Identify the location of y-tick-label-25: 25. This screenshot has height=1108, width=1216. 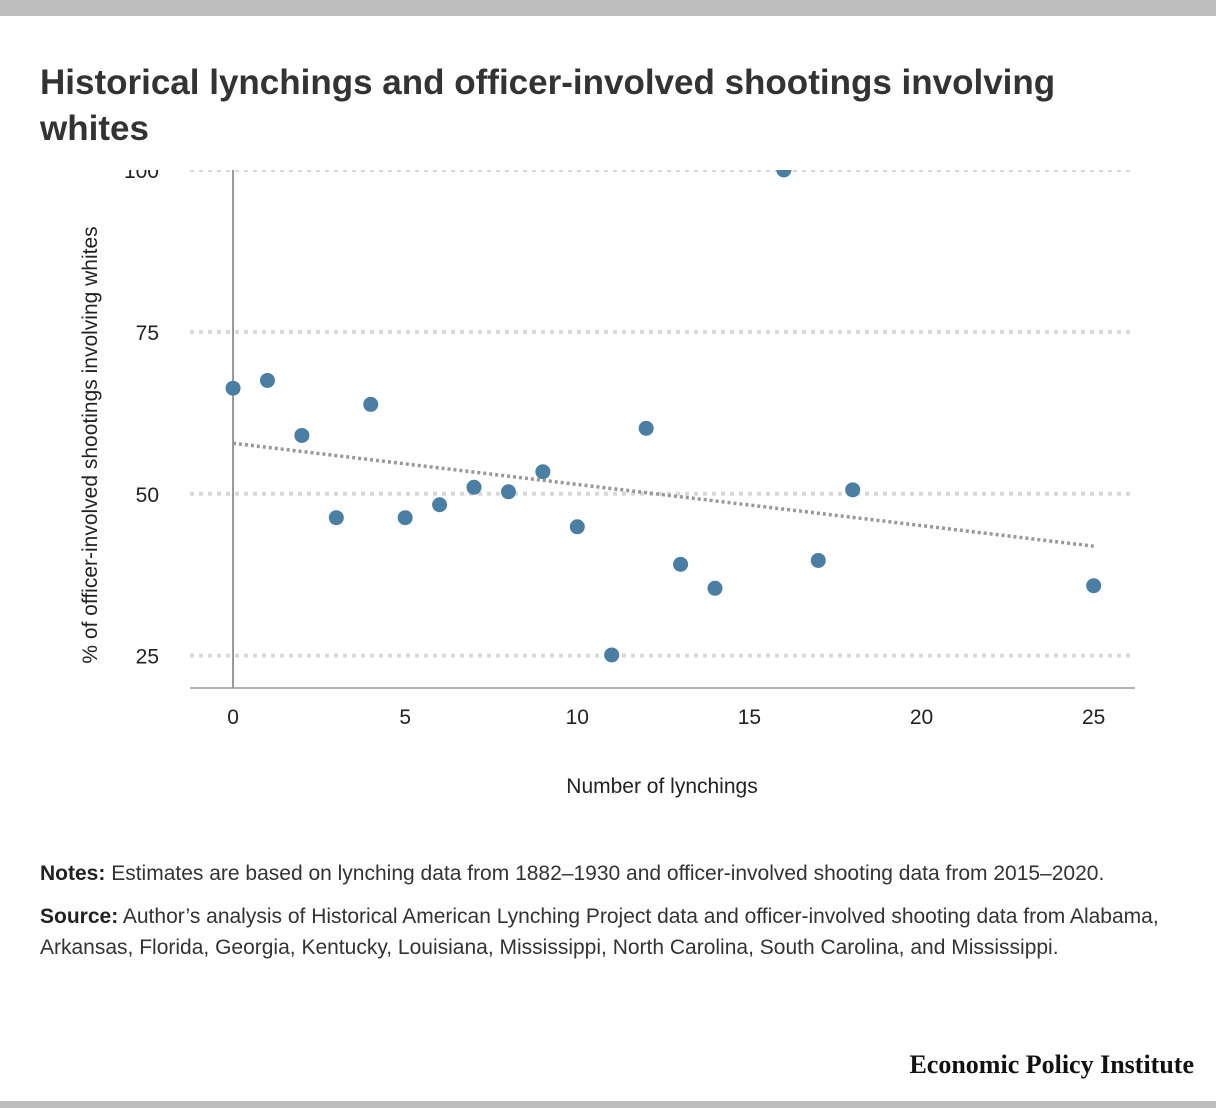
(147, 657).